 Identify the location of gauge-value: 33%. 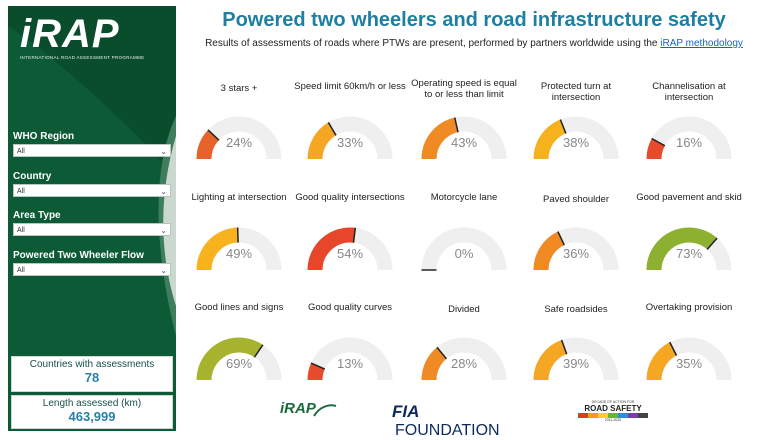
(350, 142).